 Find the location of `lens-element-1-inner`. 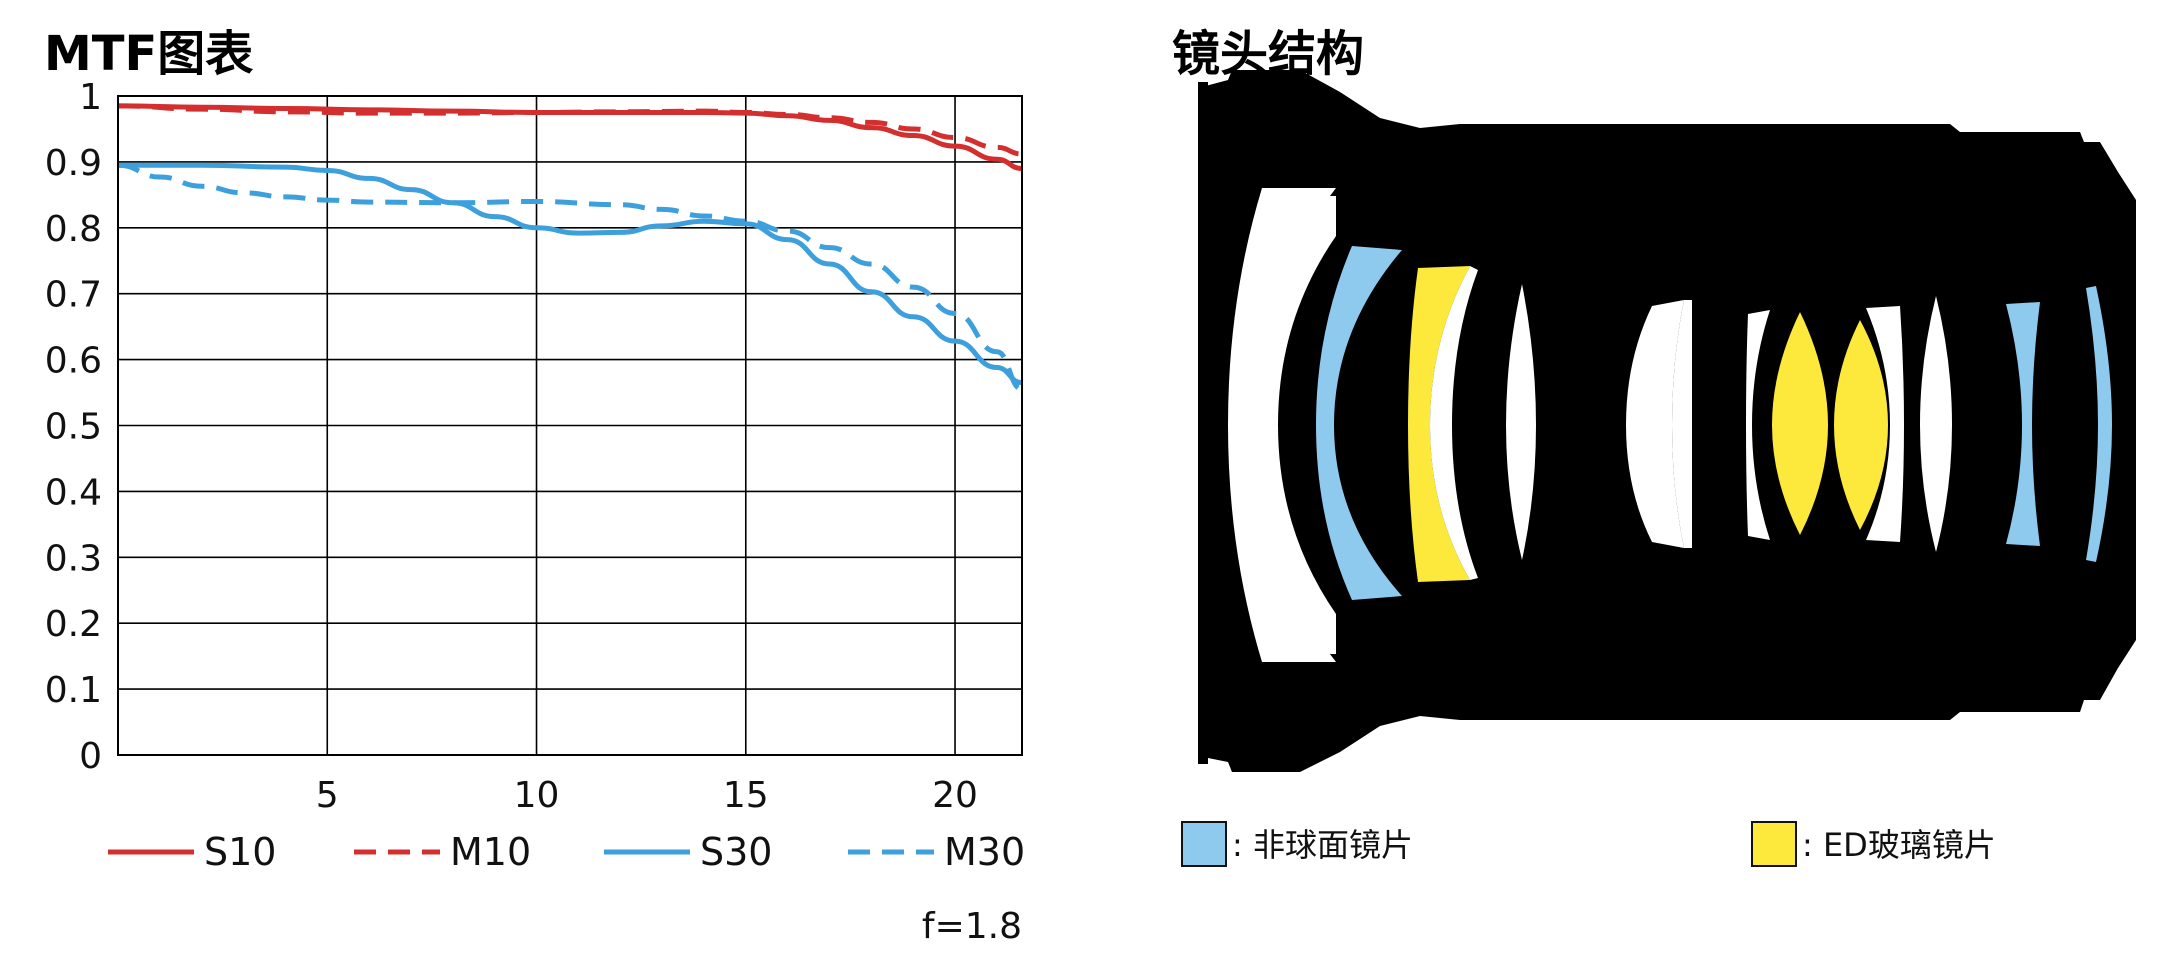

lens-element-1-inner is located at coordinates (1288, 425).